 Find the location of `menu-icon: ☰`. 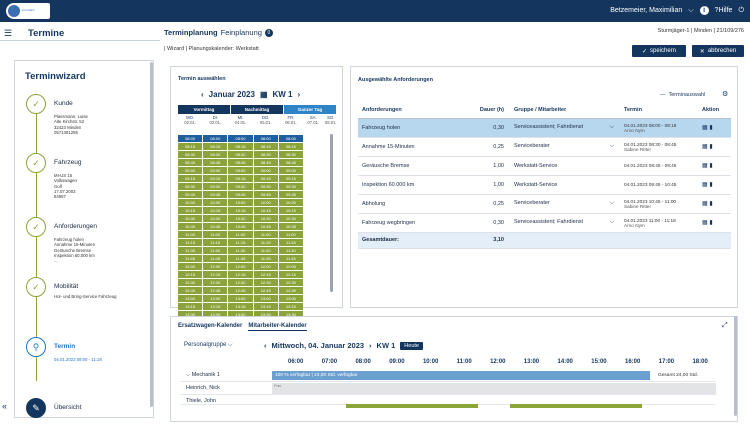

menu-icon: ☰ is located at coordinates (8, 33).